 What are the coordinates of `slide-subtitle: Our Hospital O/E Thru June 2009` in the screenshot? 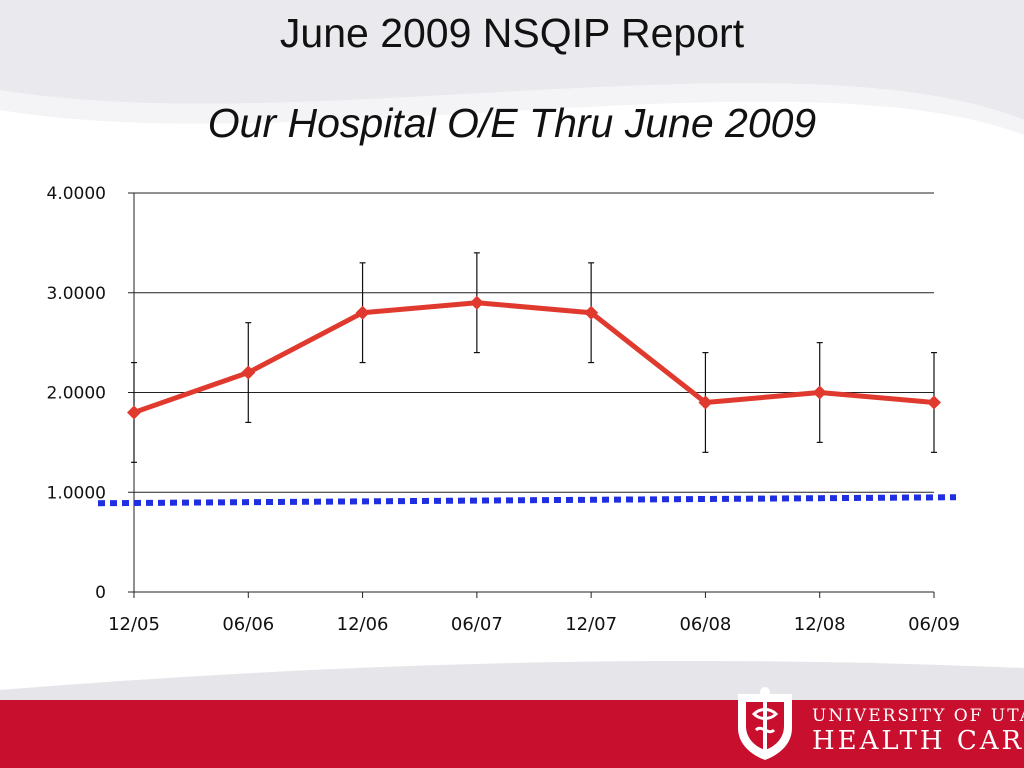 It's located at (512, 123).